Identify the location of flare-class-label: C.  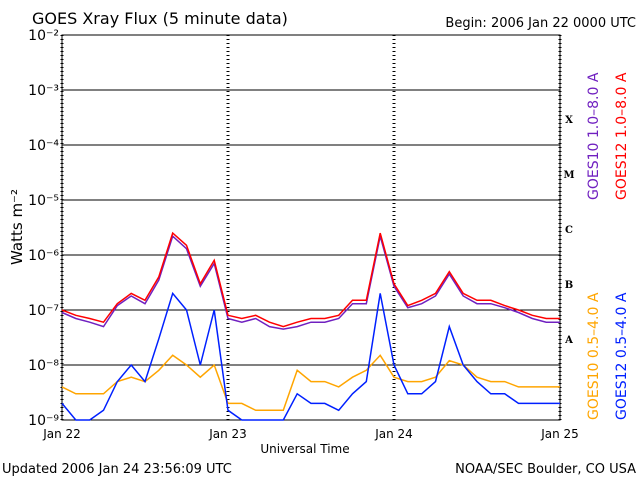
(569, 230).